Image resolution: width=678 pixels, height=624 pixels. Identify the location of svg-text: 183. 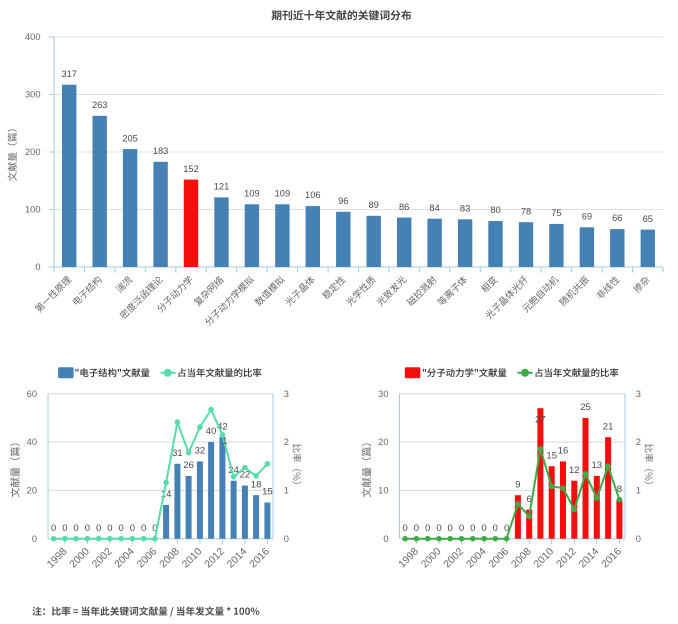
(161, 151).